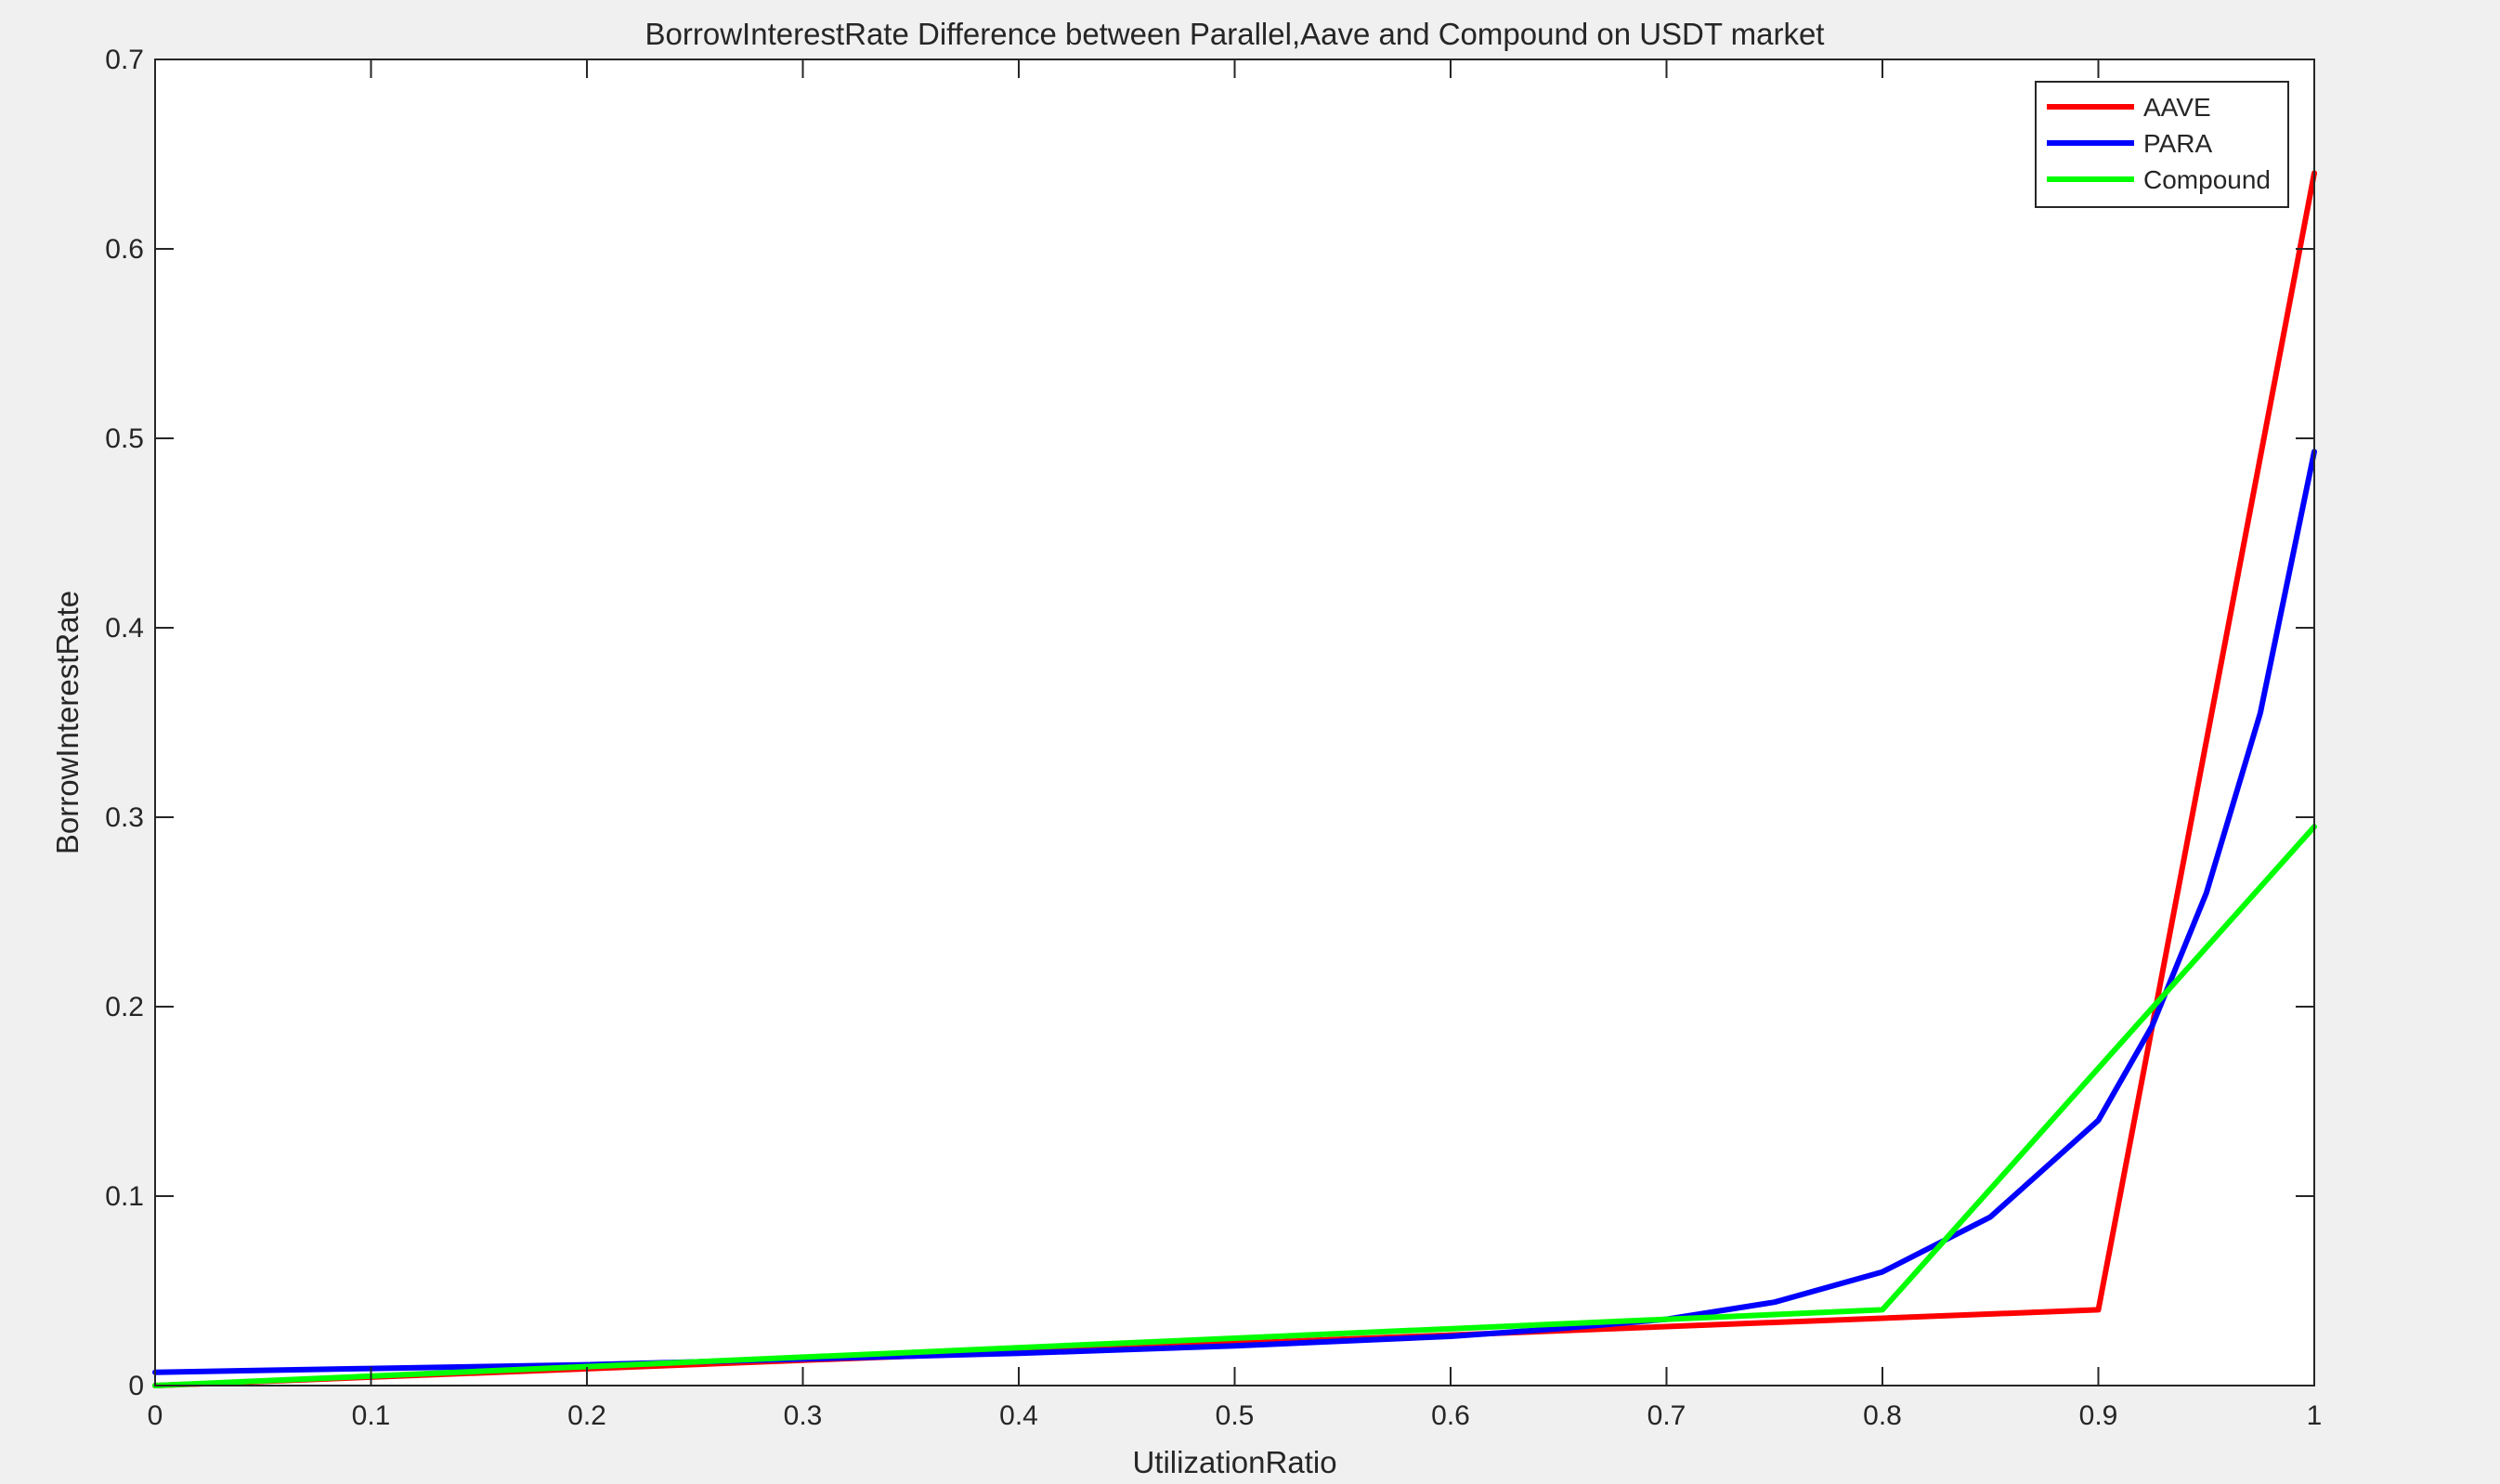  I want to click on x-axis-label: UtilizationRatio, so click(1234, 1462).